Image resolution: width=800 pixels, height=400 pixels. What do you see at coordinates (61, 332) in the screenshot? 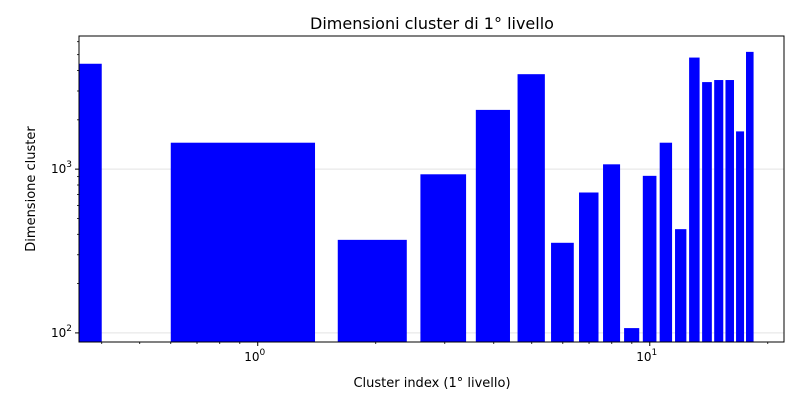
I see `y-tick-label: 10²` at bounding box center [61, 332].